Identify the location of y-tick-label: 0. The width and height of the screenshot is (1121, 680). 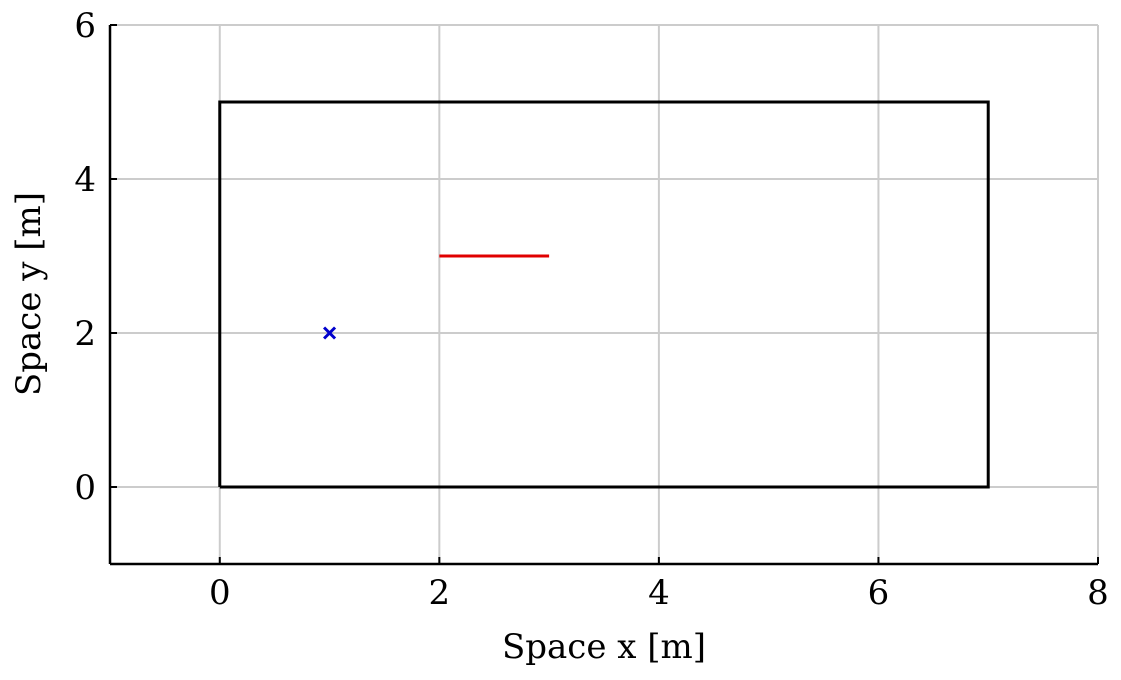
(85, 488).